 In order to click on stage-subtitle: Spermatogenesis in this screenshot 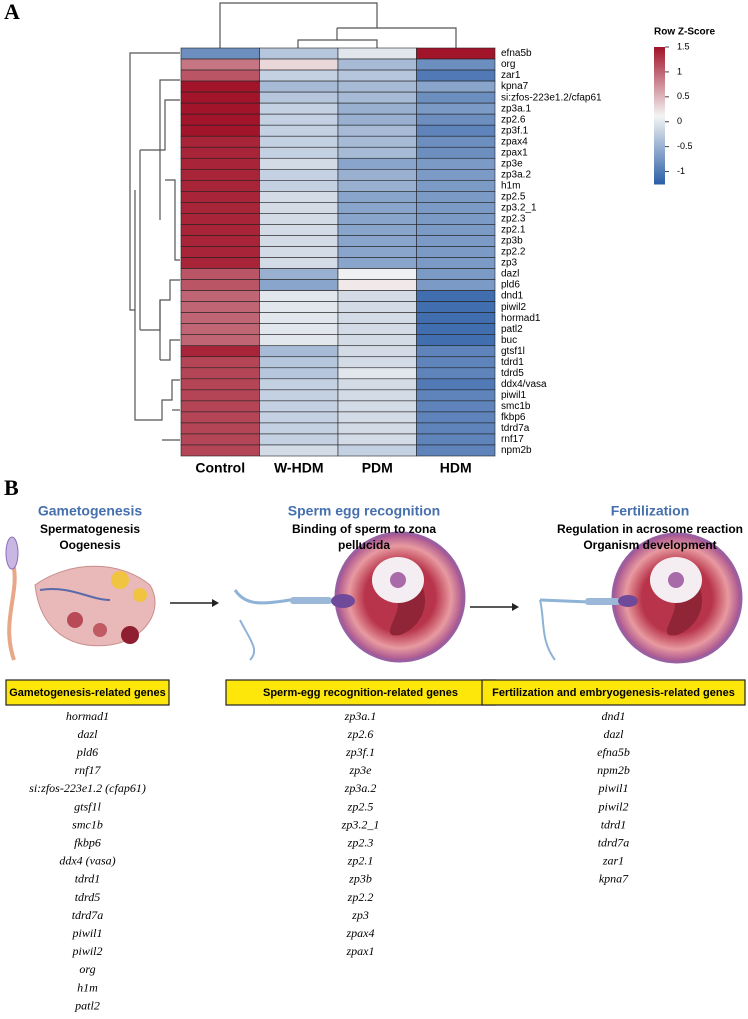, I will do `click(90, 529)`.